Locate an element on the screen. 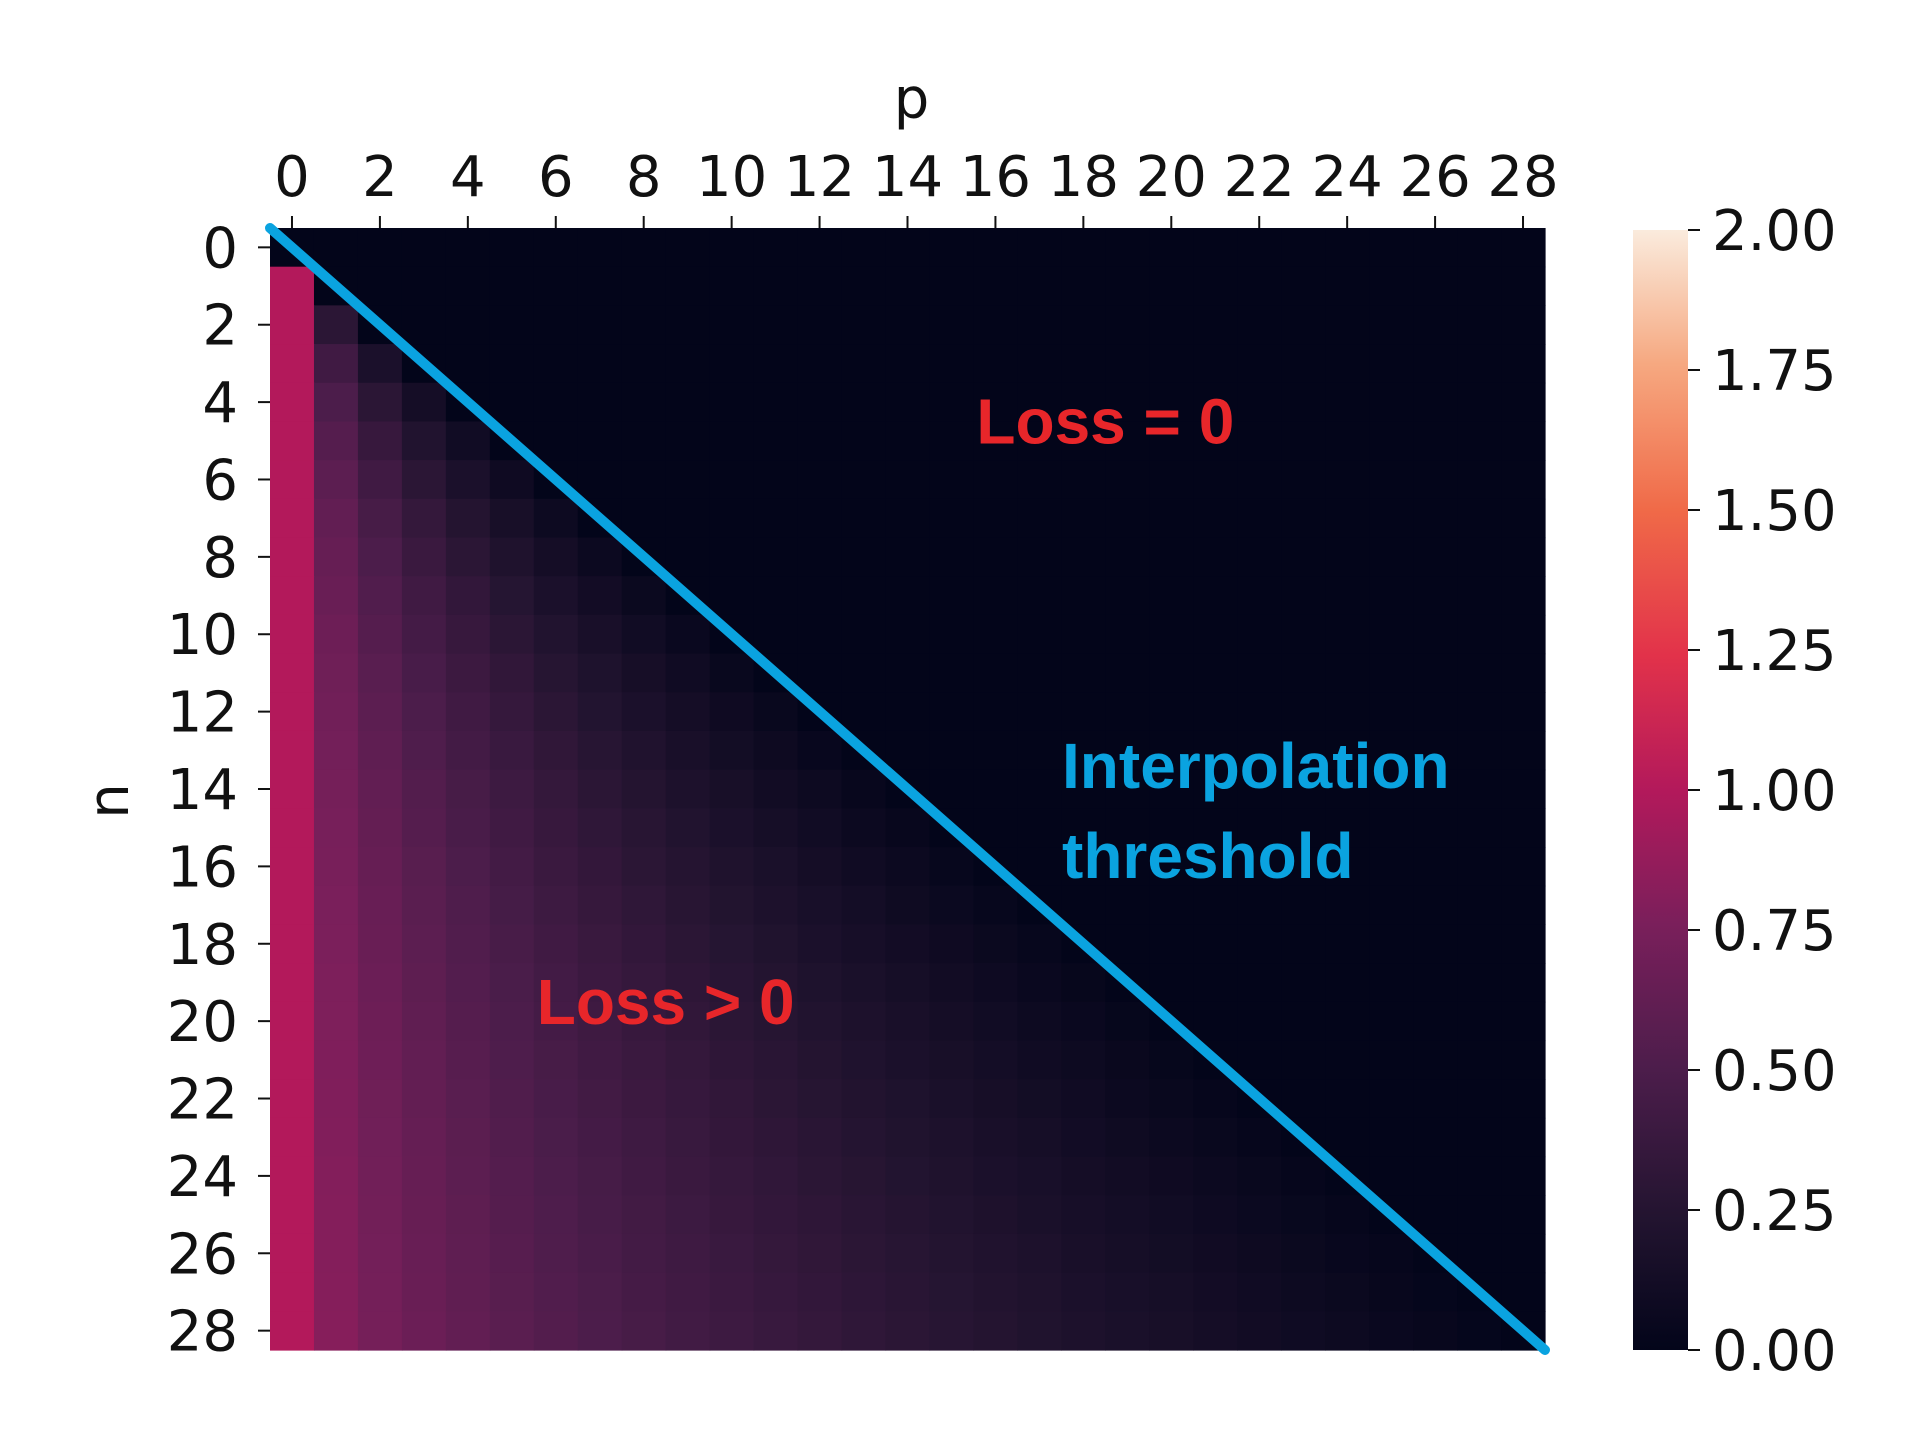 The width and height of the screenshot is (1921, 1441). colorbar-tick-label: 0.50 is located at coordinates (1774, 1071).